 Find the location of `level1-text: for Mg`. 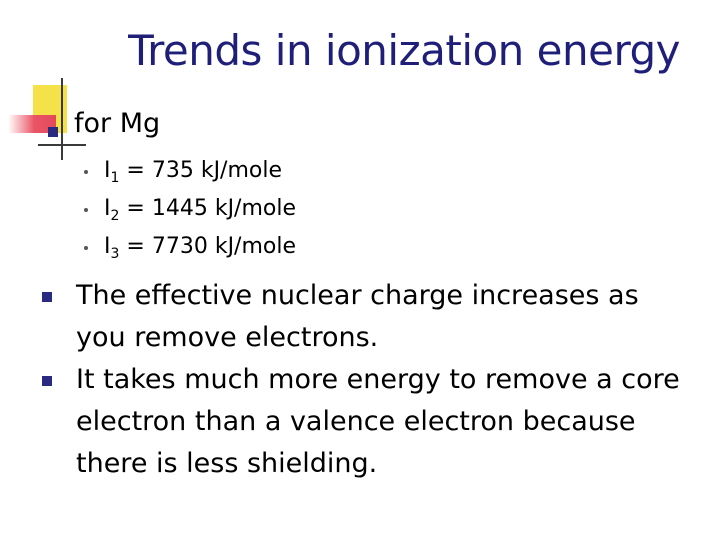

level1-text: for Mg is located at coordinates (117, 123).